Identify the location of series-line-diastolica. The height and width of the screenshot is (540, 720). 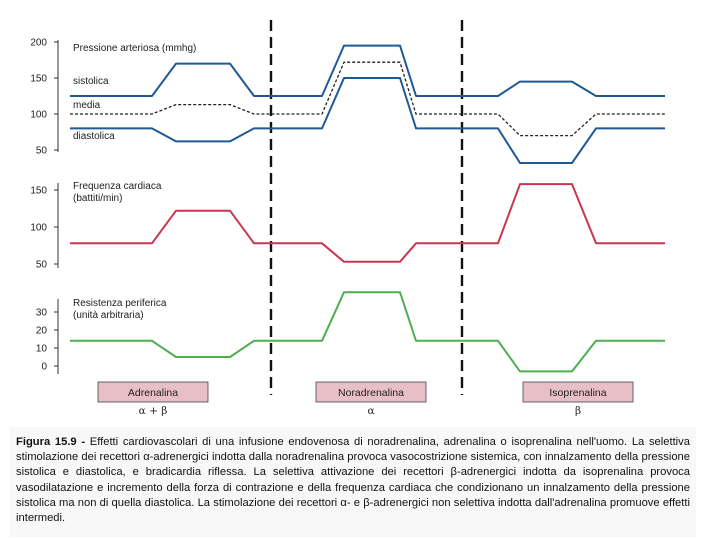
(367, 120).